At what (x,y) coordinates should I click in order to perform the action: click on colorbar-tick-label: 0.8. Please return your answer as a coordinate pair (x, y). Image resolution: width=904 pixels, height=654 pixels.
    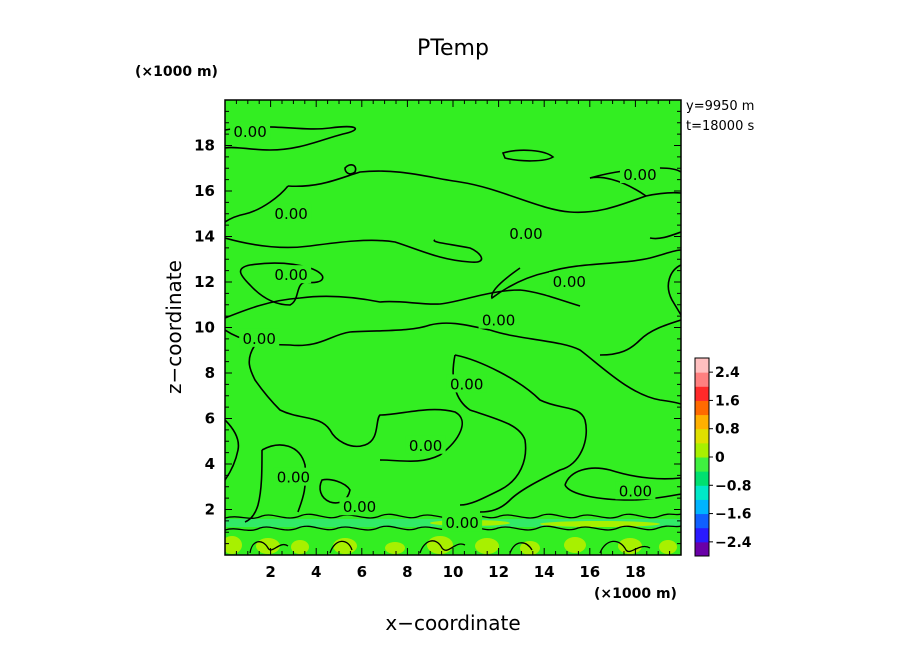
    Looking at the image, I should click on (727, 430).